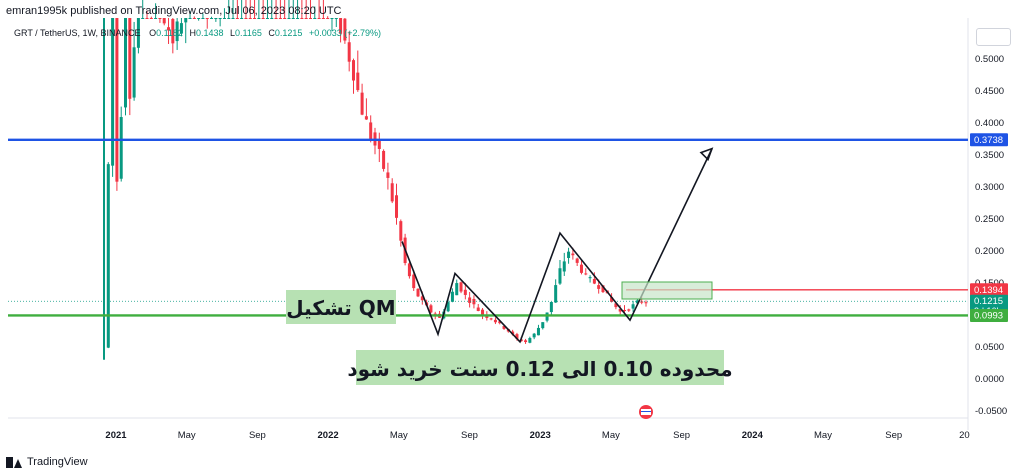  What do you see at coordinates (116, 435) in the screenshot?
I see `time-tick-label: 2021` at bounding box center [116, 435].